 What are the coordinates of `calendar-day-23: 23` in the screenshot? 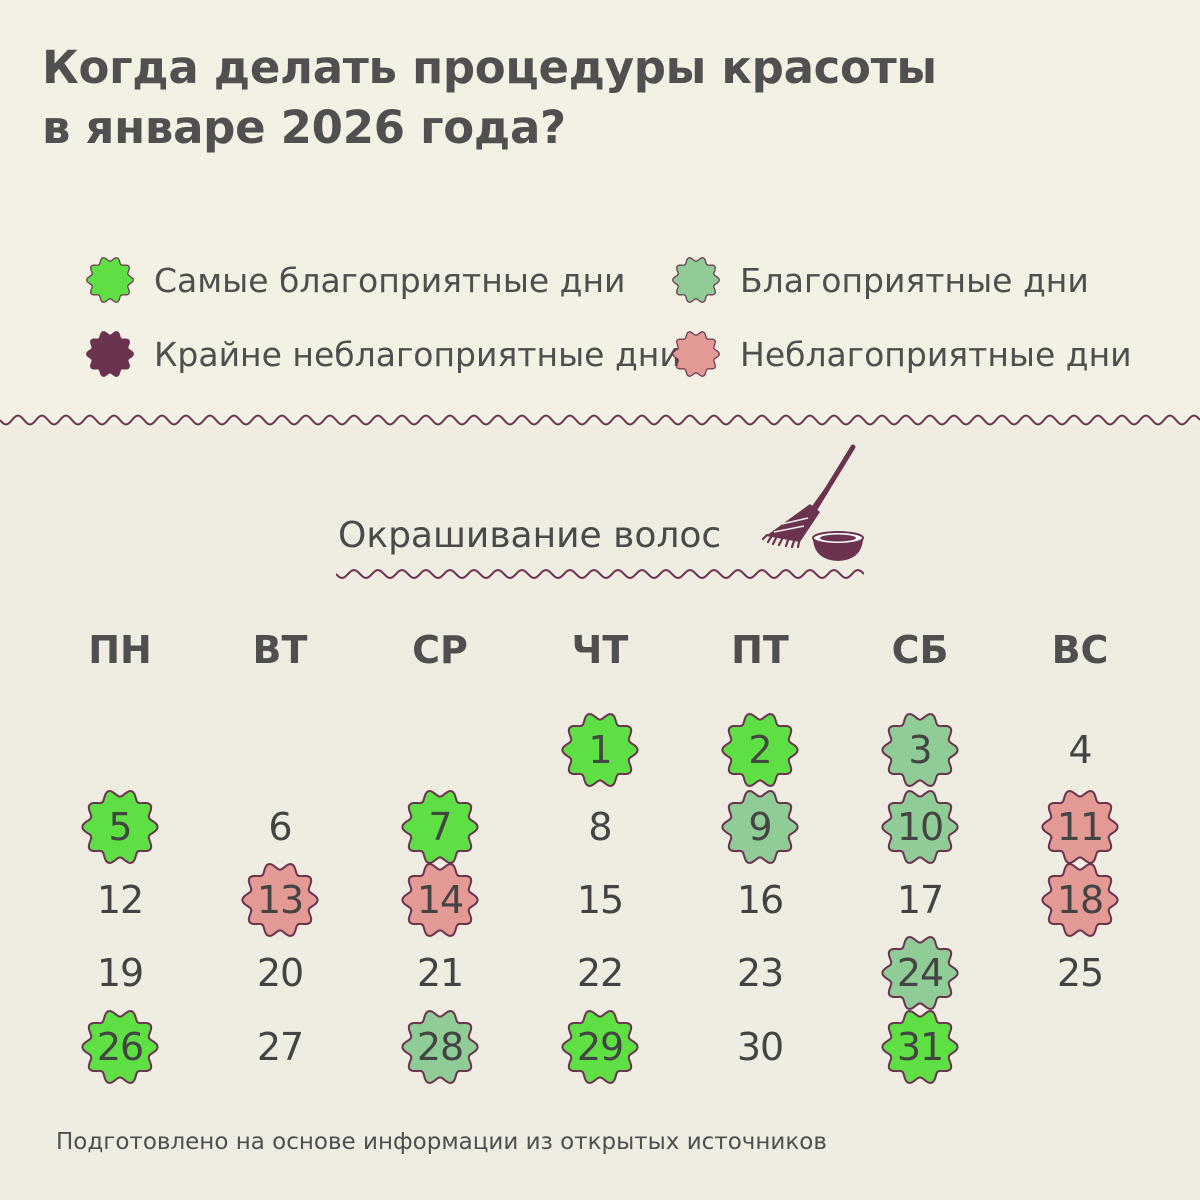 It's located at (760, 973).